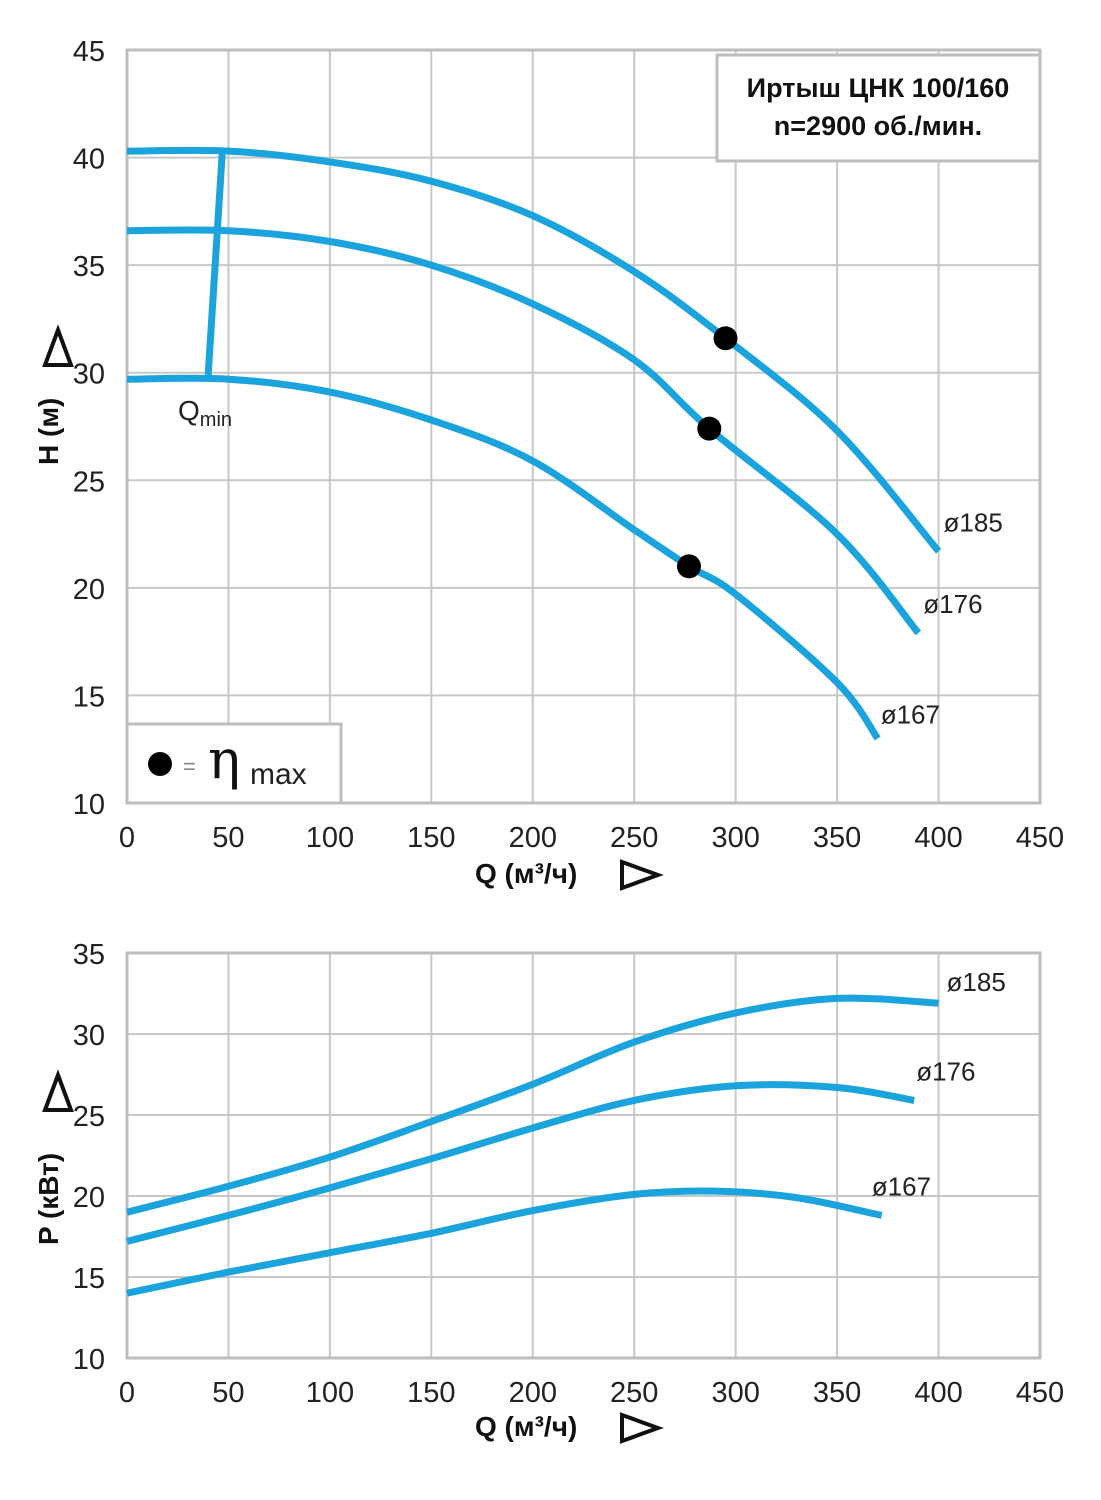 The height and width of the screenshot is (1500, 1101). What do you see at coordinates (526, 1426) in the screenshot?
I see `power-x-axis-title: Q (м³/ч)` at bounding box center [526, 1426].